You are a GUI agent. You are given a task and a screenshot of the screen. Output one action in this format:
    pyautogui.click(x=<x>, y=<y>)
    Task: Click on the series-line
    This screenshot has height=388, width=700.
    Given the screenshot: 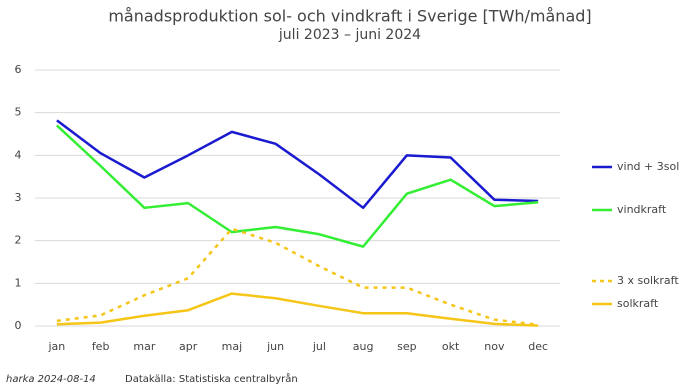 What is the action you would take?
    pyautogui.click(x=297, y=309)
    